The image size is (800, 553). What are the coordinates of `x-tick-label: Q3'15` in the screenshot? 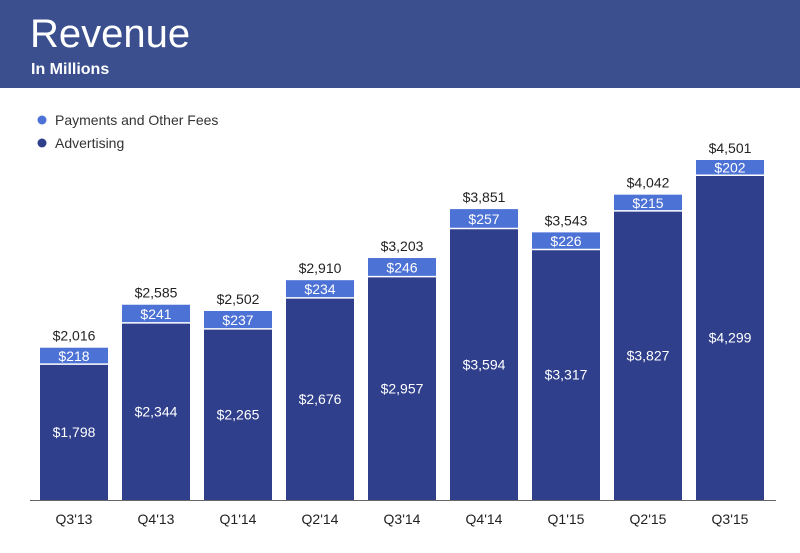 It's located at (730, 519).